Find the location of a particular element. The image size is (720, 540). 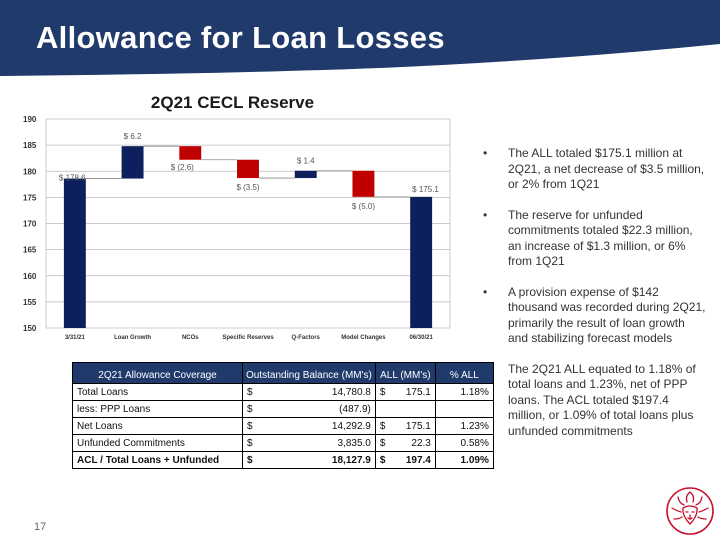

x-category-label: Q-Factors is located at coordinates (306, 338).